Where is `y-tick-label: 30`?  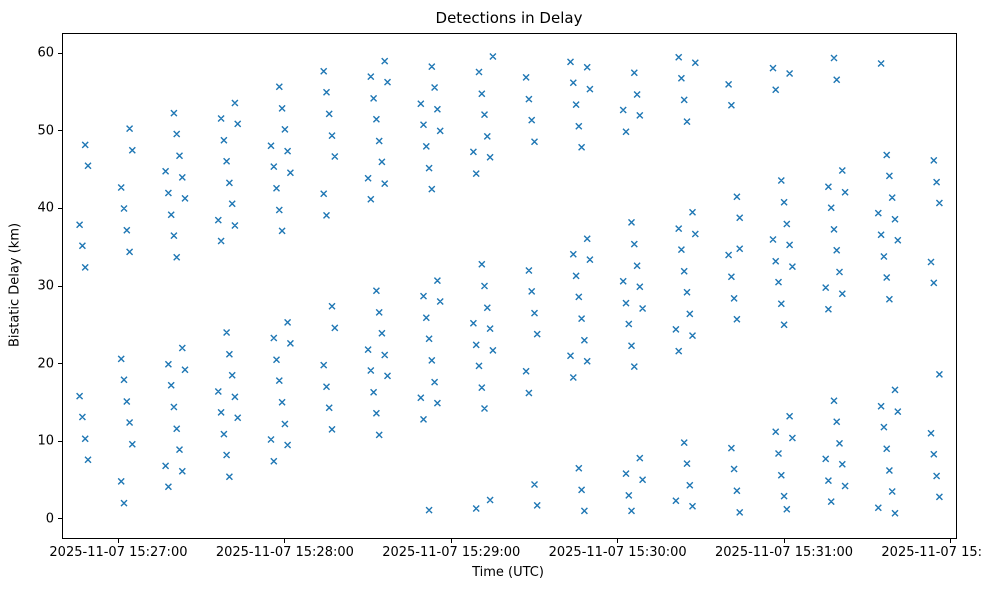 y-tick-label: 30 is located at coordinates (45, 286).